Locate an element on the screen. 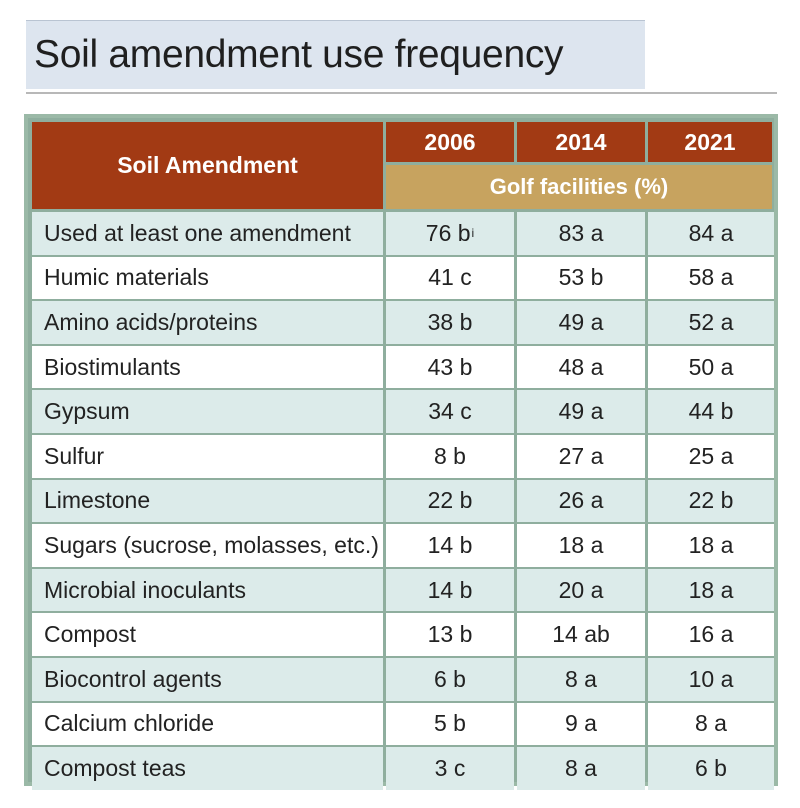  value-2021: 52 a is located at coordinates (711, 322).